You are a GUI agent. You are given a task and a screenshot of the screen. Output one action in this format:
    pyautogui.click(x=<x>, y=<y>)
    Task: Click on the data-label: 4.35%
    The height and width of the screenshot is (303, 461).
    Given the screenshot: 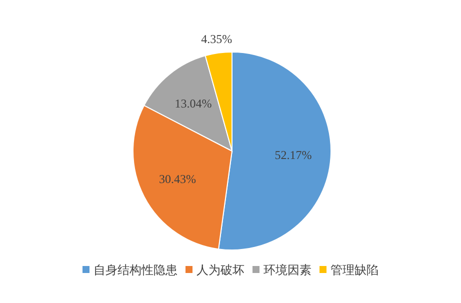 What is the action you would take?
    pyautogui.click(x=216, y=39)
    